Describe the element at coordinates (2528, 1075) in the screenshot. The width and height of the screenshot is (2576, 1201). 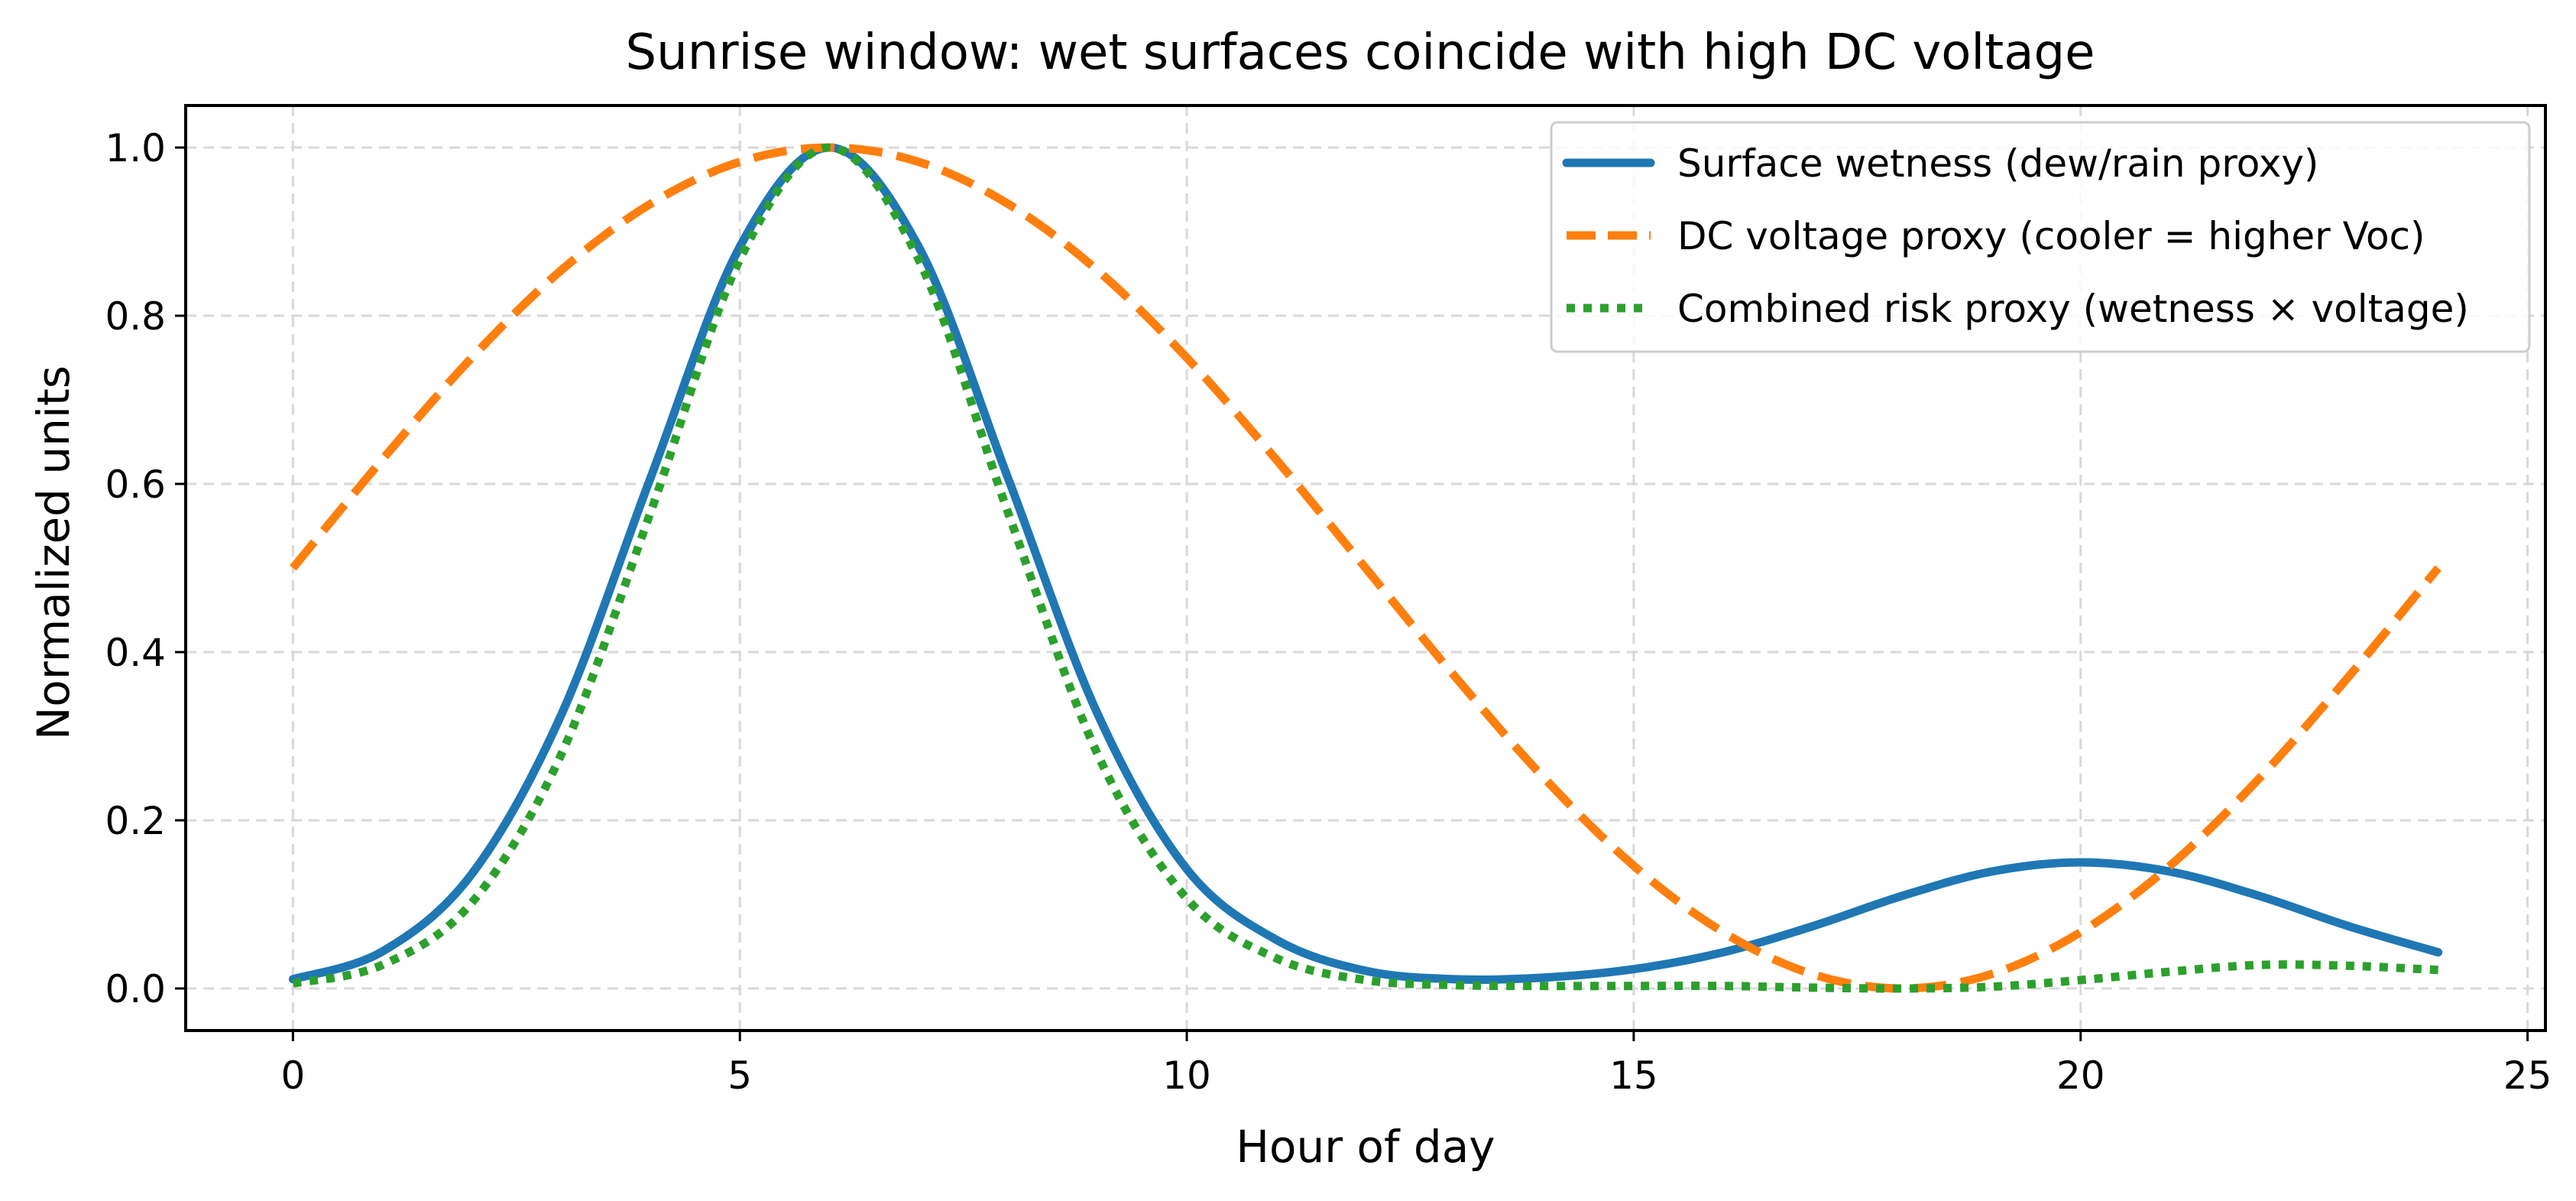
I see `x-tick-label: 25` at that location.